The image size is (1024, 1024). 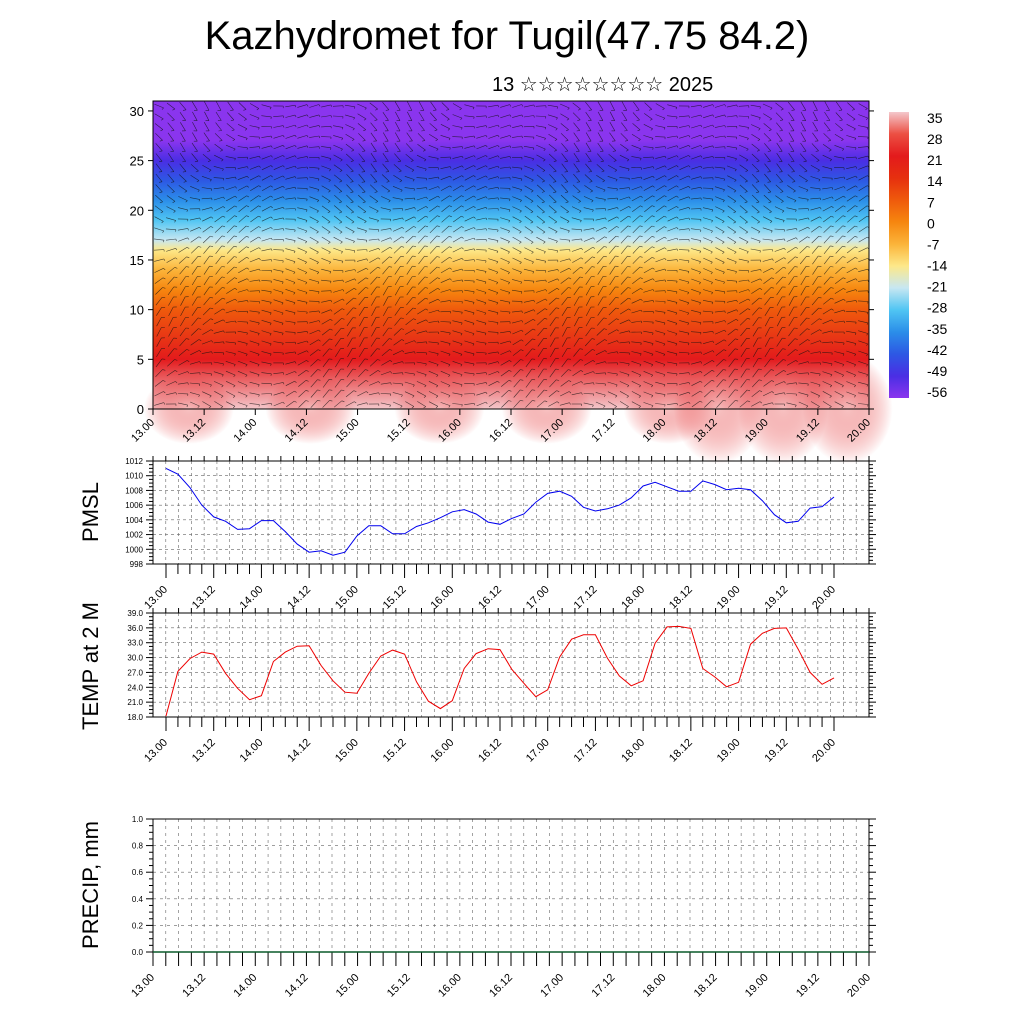 I want to click on y-tick-label: 1.0, so click(x=138, y=819).